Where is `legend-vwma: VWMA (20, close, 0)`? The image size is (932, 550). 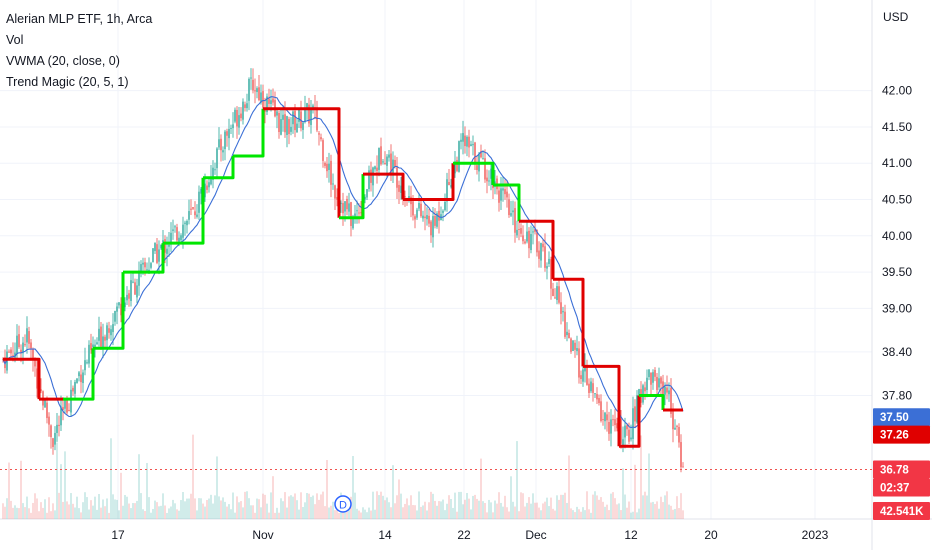 legend-vwma: VWMA (20, close, 0) is located at coordinates (63, 61).